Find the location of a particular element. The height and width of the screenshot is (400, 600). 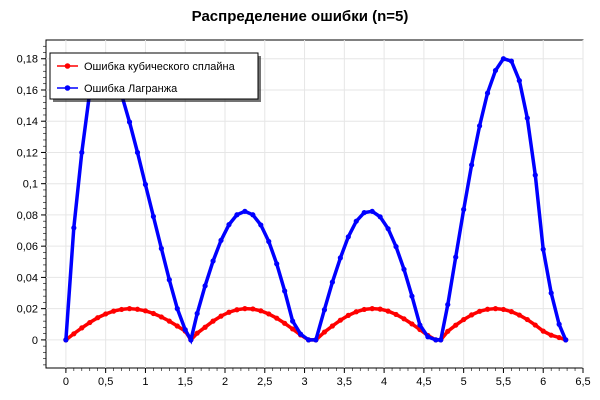

legend-box is located at coordinates (154, 76).